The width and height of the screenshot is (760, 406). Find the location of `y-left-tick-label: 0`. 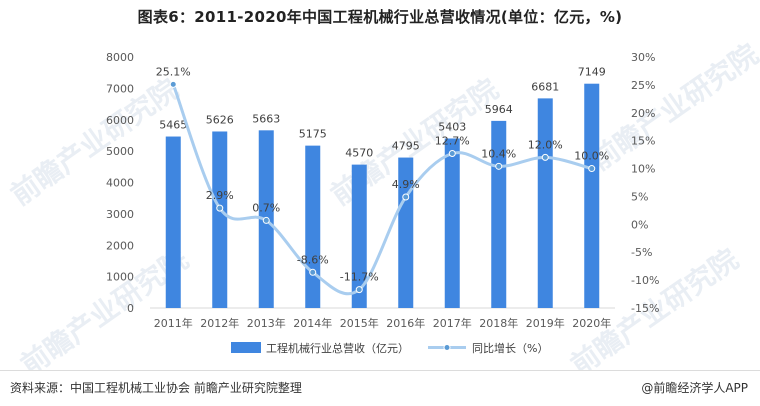

y-left-tick-label: 0 is located at coordinates (130, 308).